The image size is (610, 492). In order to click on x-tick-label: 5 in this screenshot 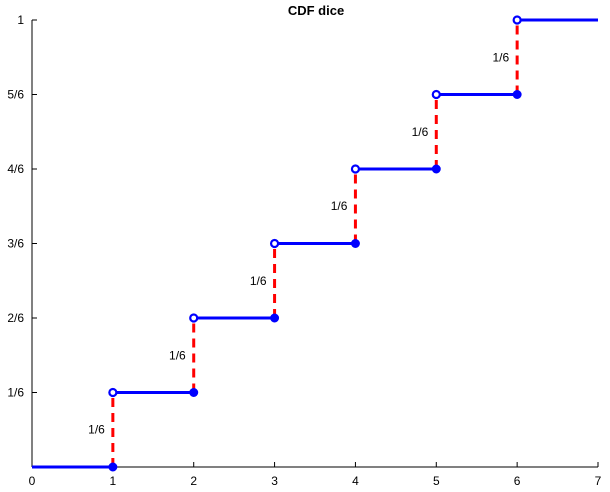, I will do `click(436, 481)`.